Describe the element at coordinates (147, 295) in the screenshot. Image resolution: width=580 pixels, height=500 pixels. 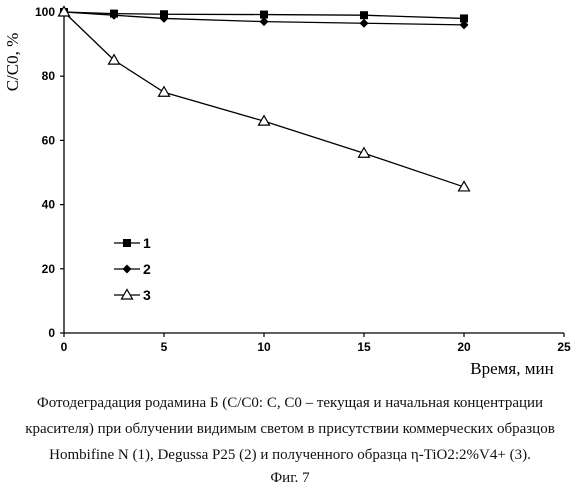
I see `legend-label-3: 3` at that location.